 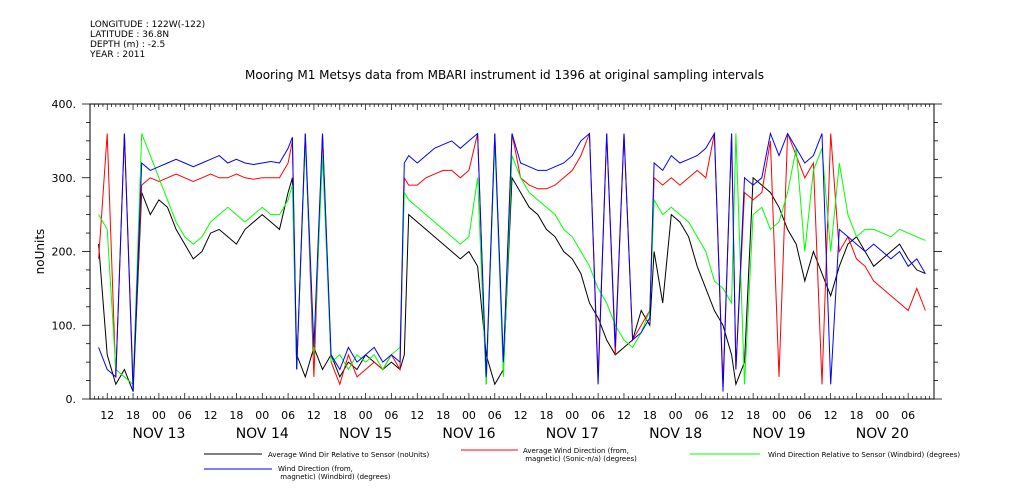 What do you see at coordinates (118, 55) in the screenshot?
I see `meta-year: YEAR : 2011` at bounding box center [118, 55].